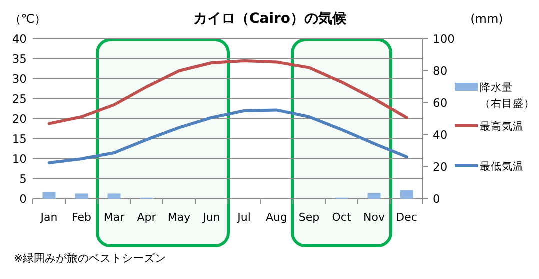 The height and width of the screenshot is (279, 539). Describe the element at coordinates (115, 217) in the screenshot. I see `x-tick-label: Mar` at that location.